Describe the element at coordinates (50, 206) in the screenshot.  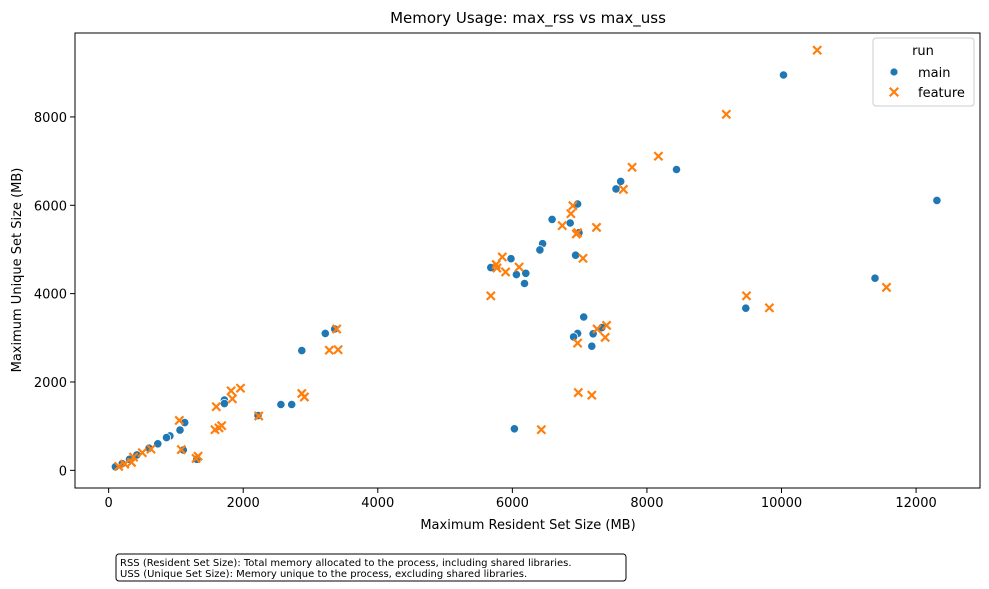
I see `y-tick-label-3: 6000` at that location.